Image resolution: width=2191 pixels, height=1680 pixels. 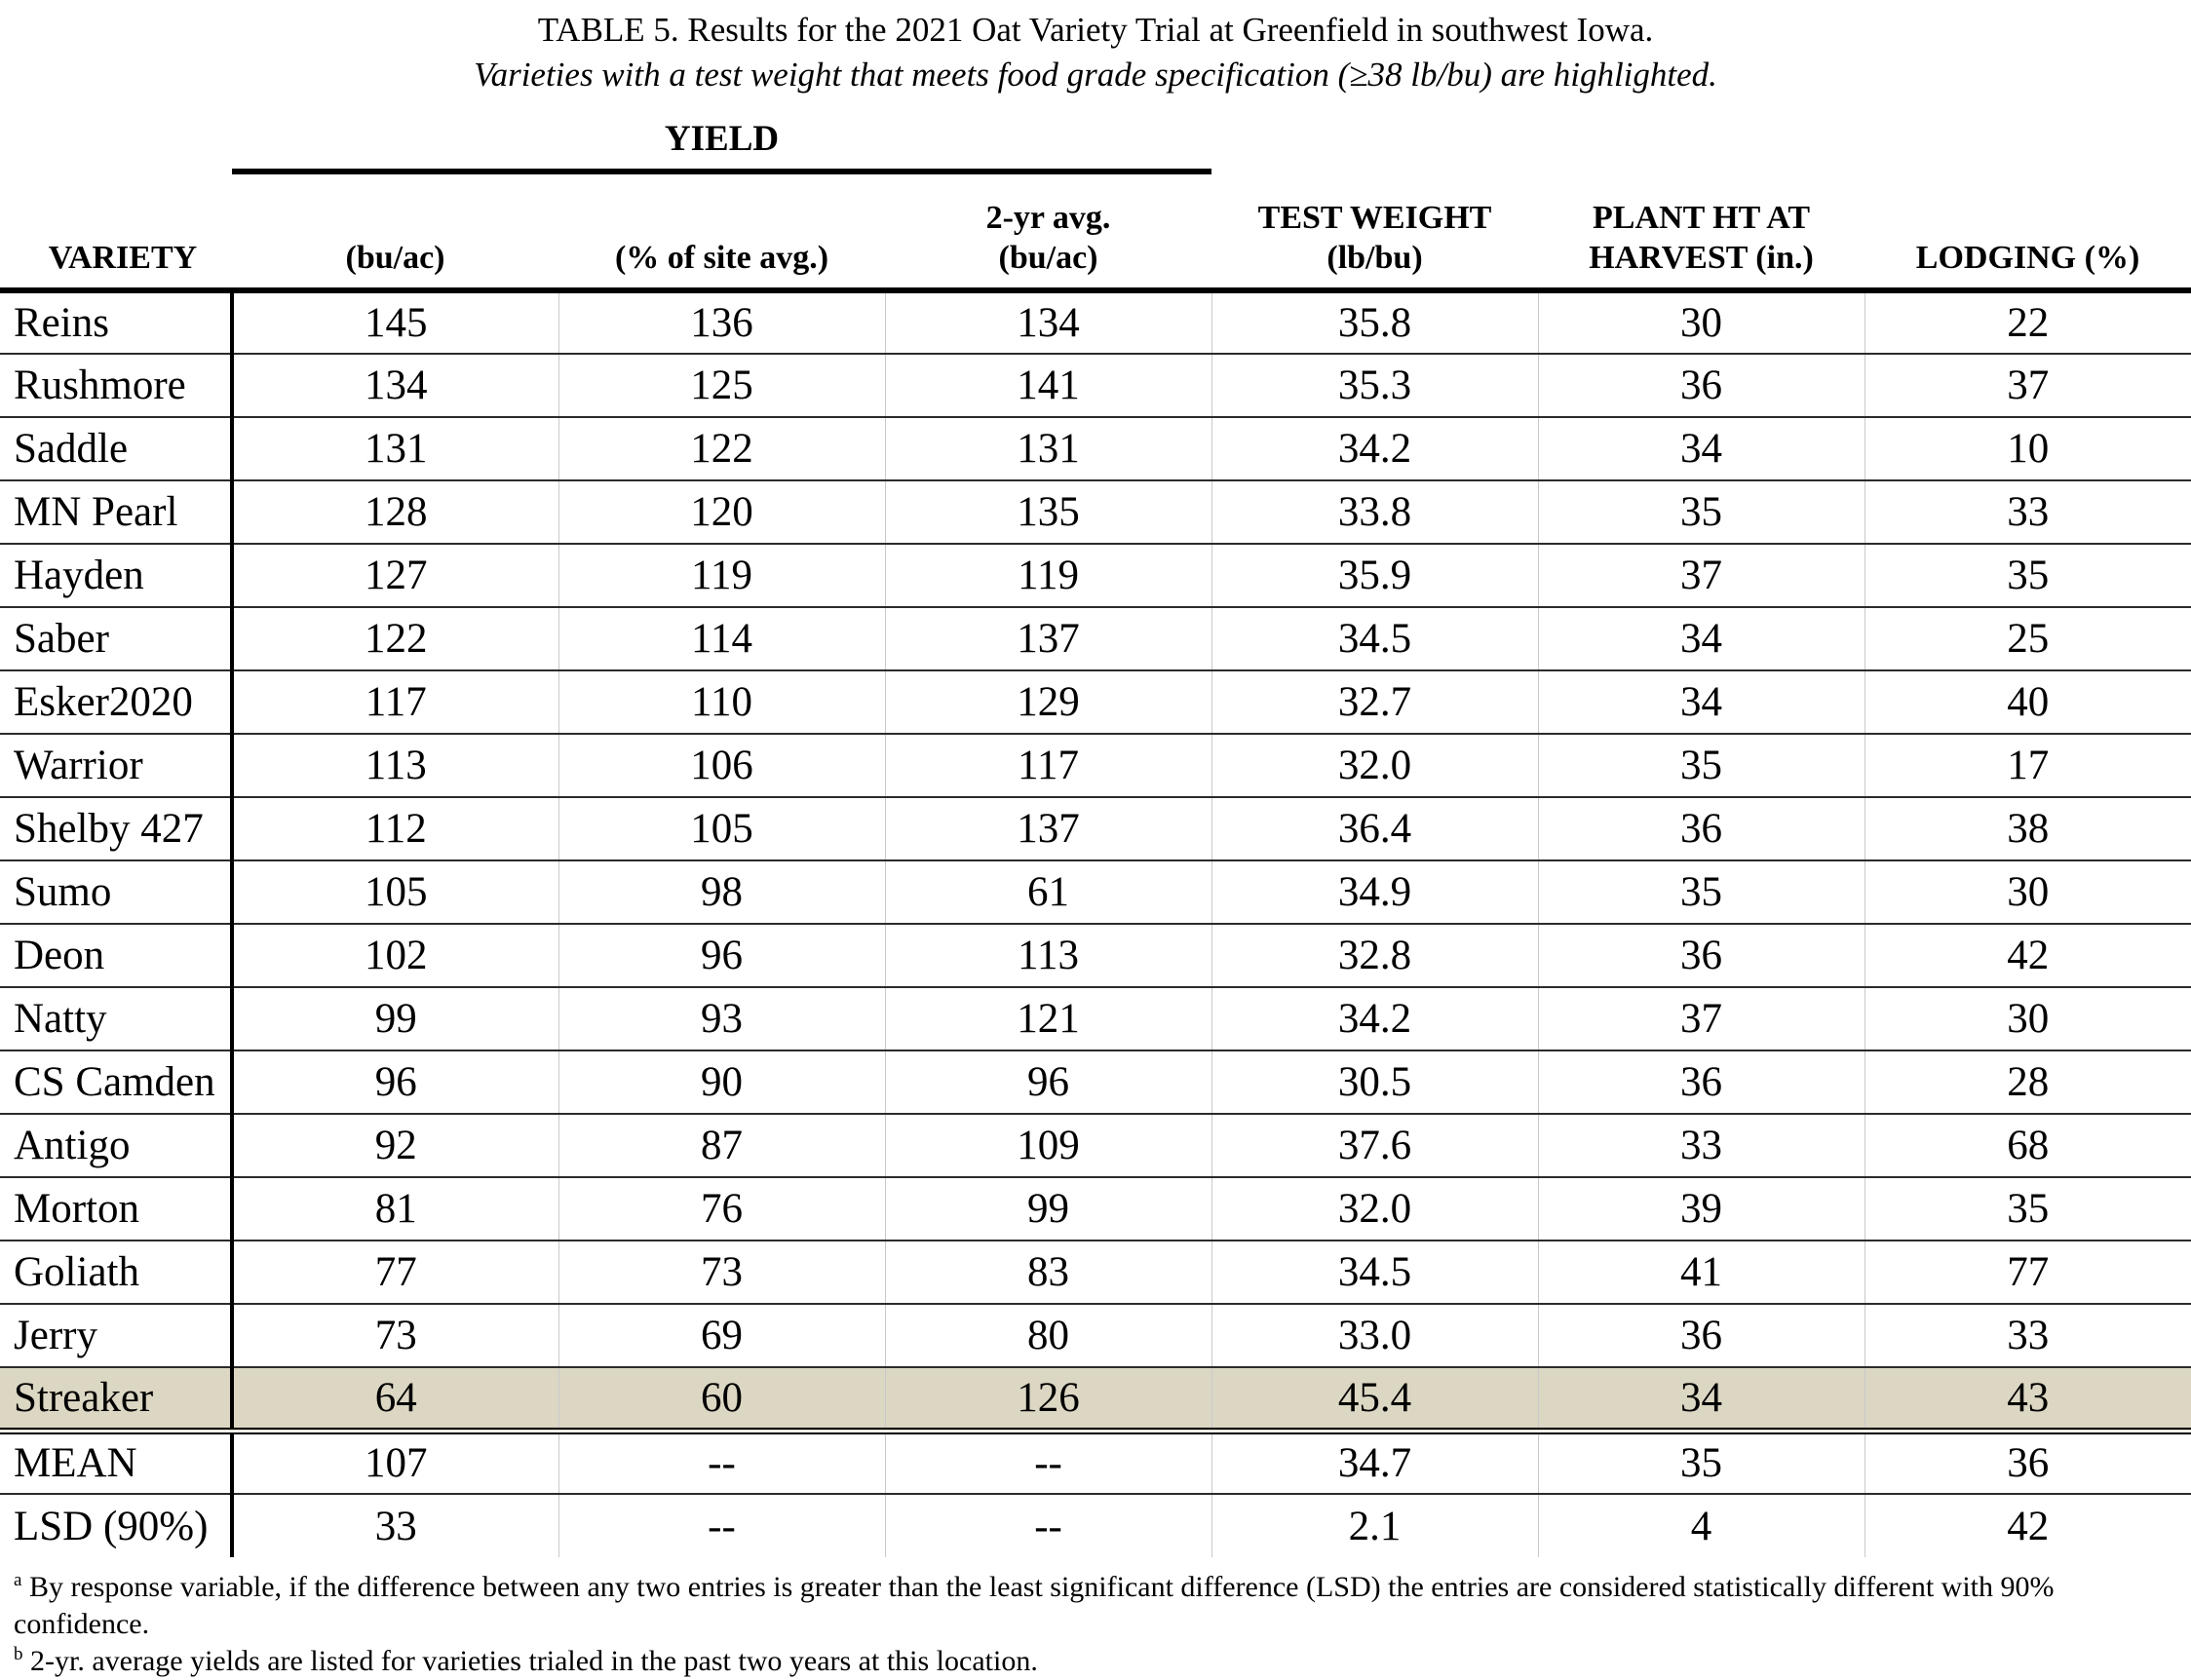 What do you see at coordinates (1095, 1398) in the screenshot?
I see `table-row: Streaker 64 60 126 45.4 34 43` at bounding box center [1095, 1398].